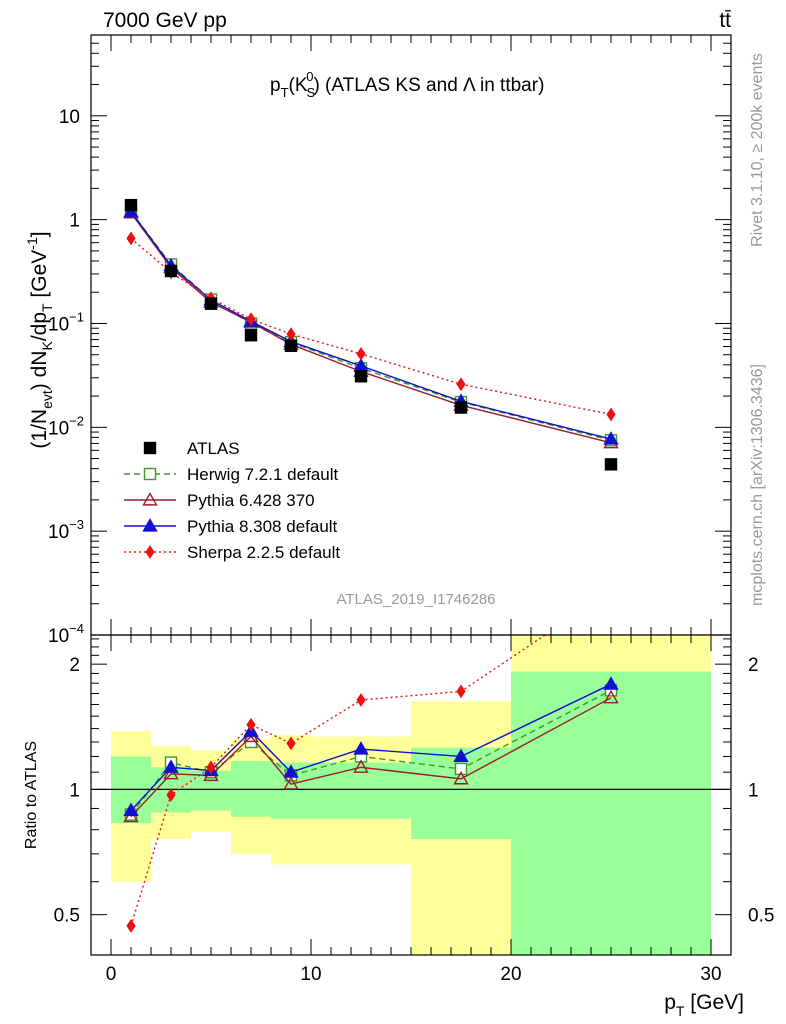  Describe the element at coordinates (461, 769) in the screenshot. I see `ratio-point-herwig-7-2-1-default` at that location.